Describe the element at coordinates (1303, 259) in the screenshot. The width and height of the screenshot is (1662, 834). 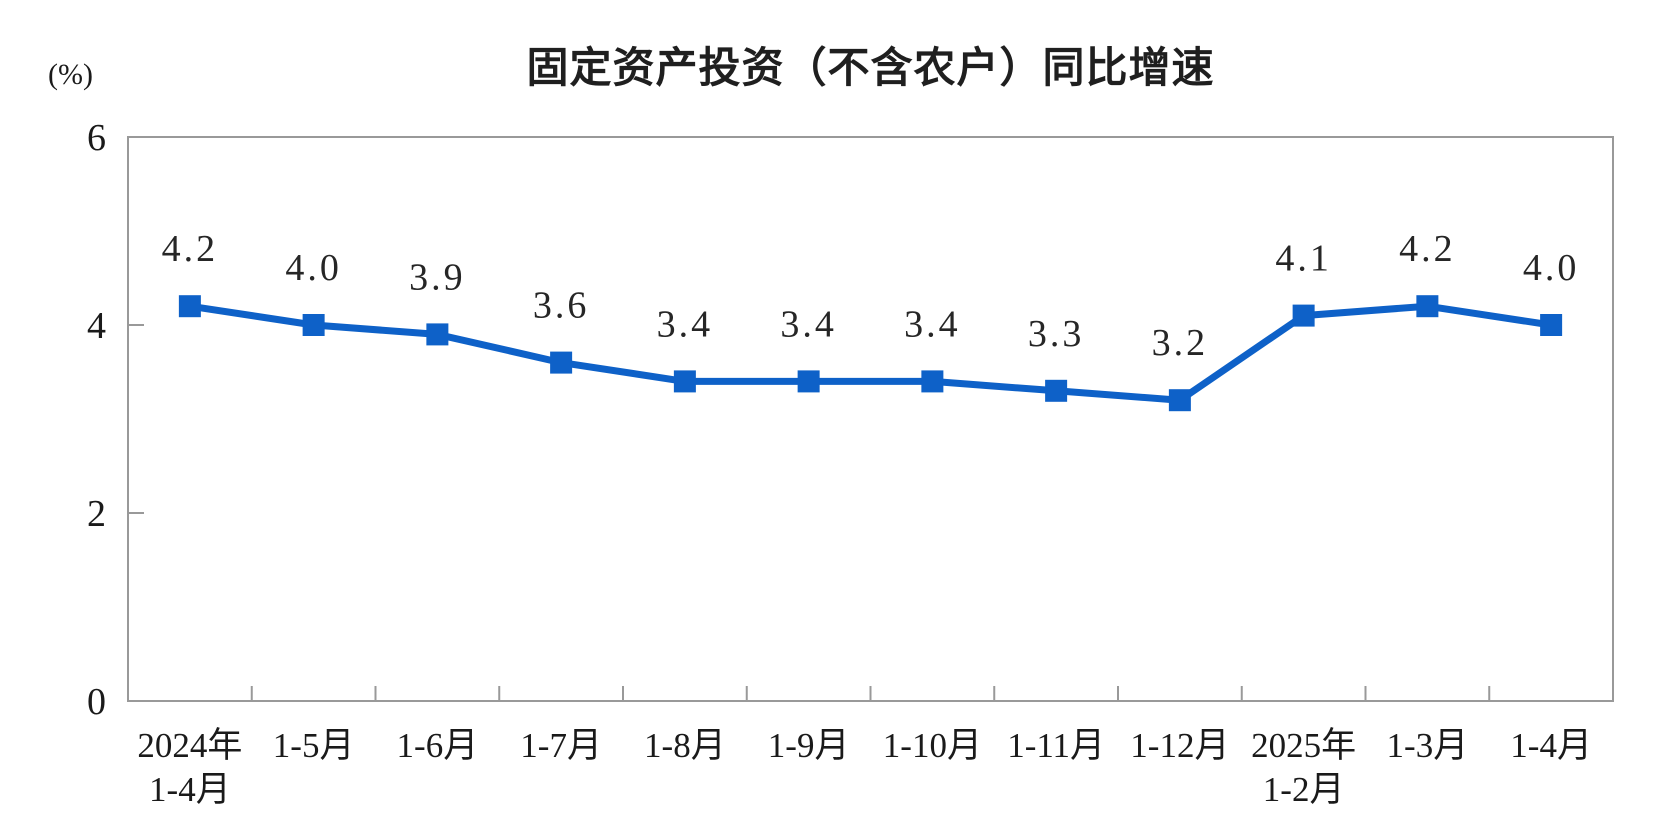
I see `data-point-label: 4.1` at that location.